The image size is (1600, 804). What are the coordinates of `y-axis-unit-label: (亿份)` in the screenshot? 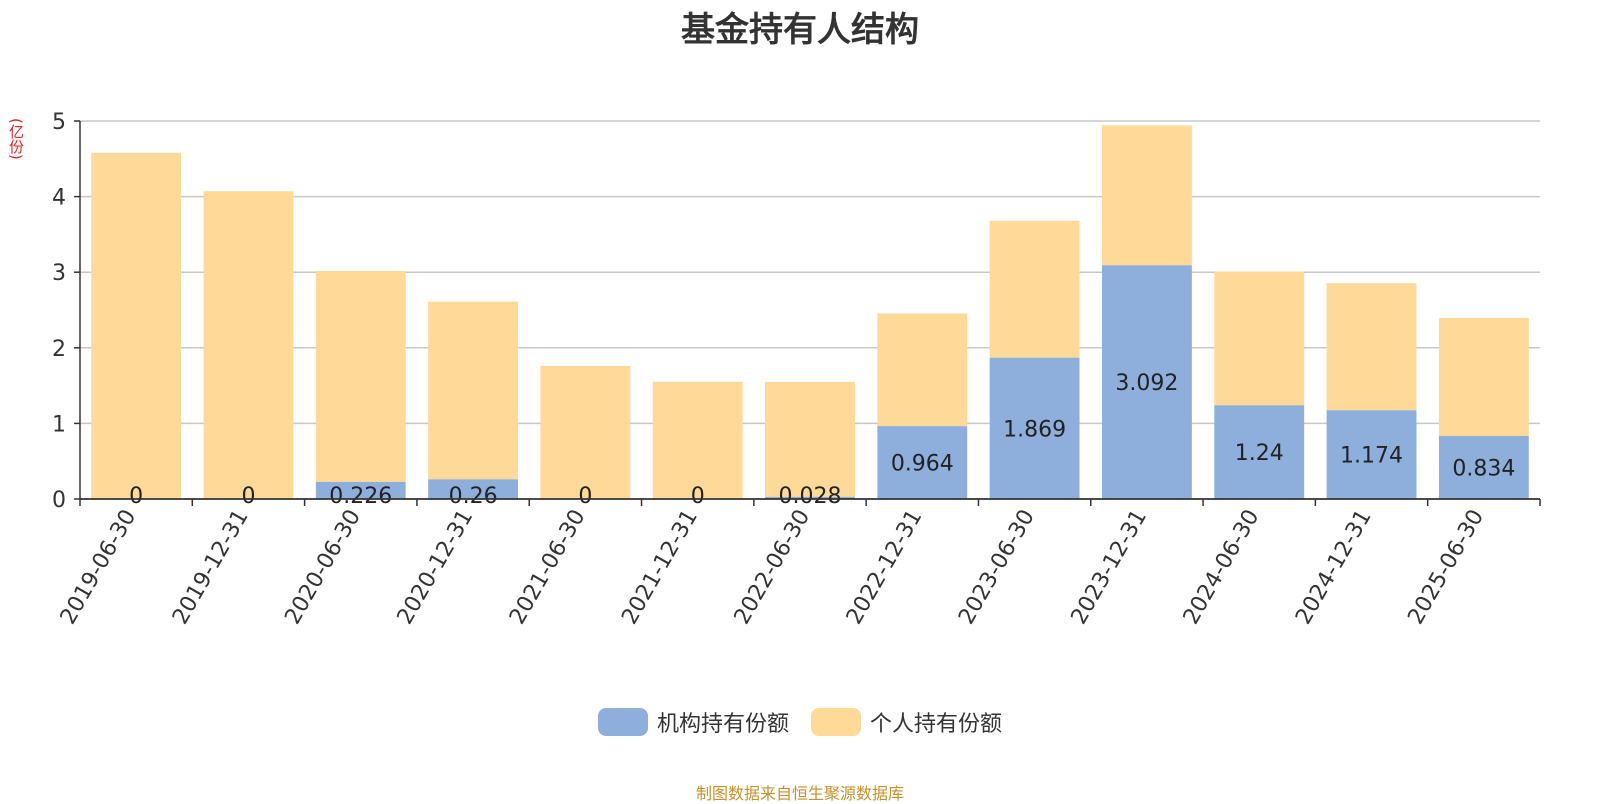 It's located at (16, 139).